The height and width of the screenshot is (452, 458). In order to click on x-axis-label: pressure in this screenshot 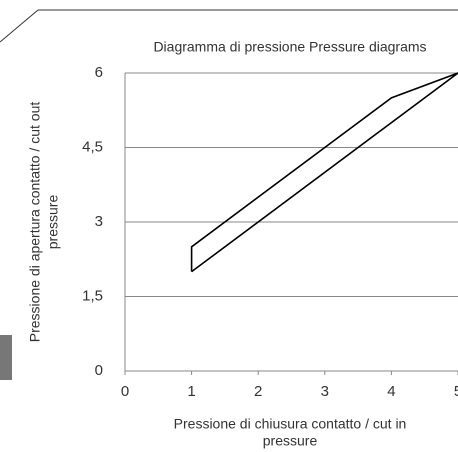, I will do `click(290, 441)`.